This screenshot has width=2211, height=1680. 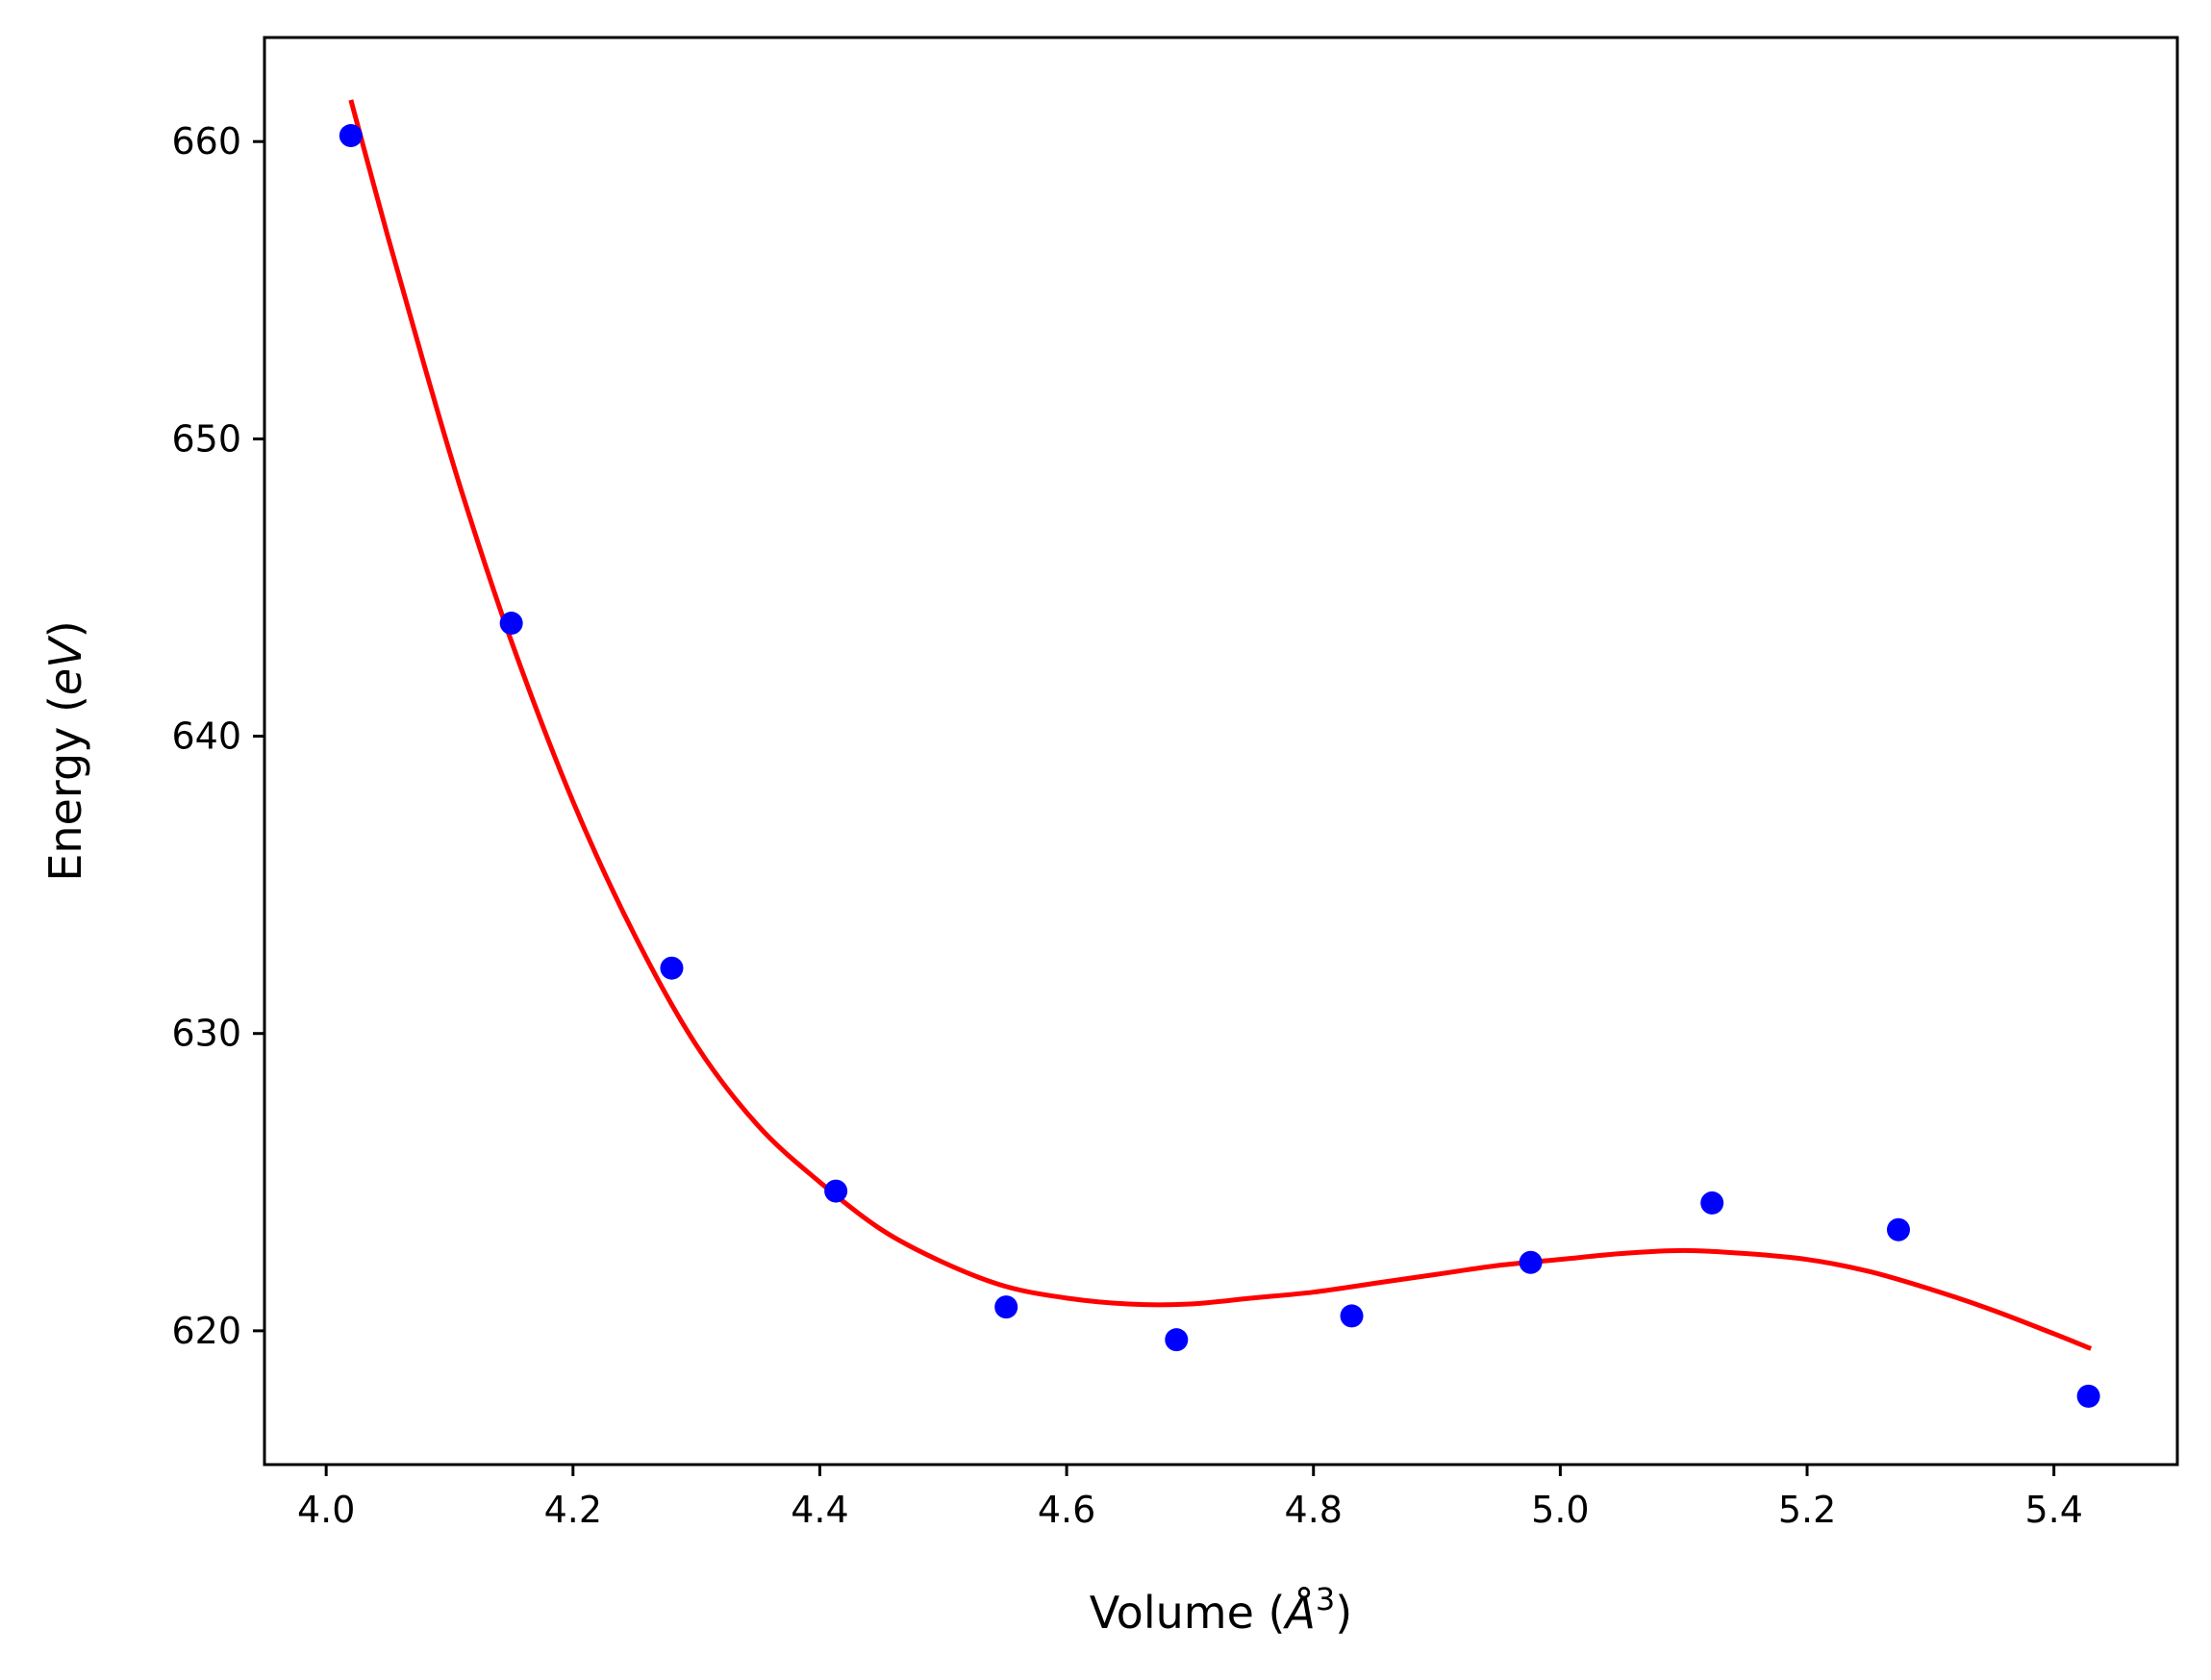 I want to click on x-tick-label: 4.6, so click(x=1066, y=1510).